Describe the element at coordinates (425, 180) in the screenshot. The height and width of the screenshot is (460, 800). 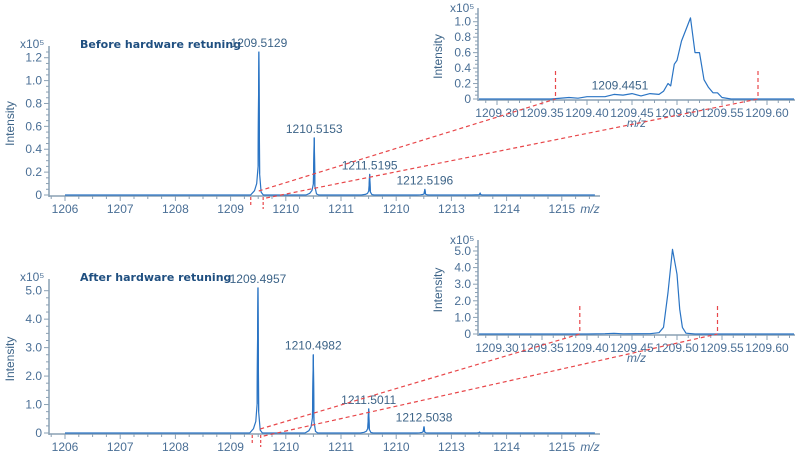
I see `peak-label: 1212.5196` at that location.